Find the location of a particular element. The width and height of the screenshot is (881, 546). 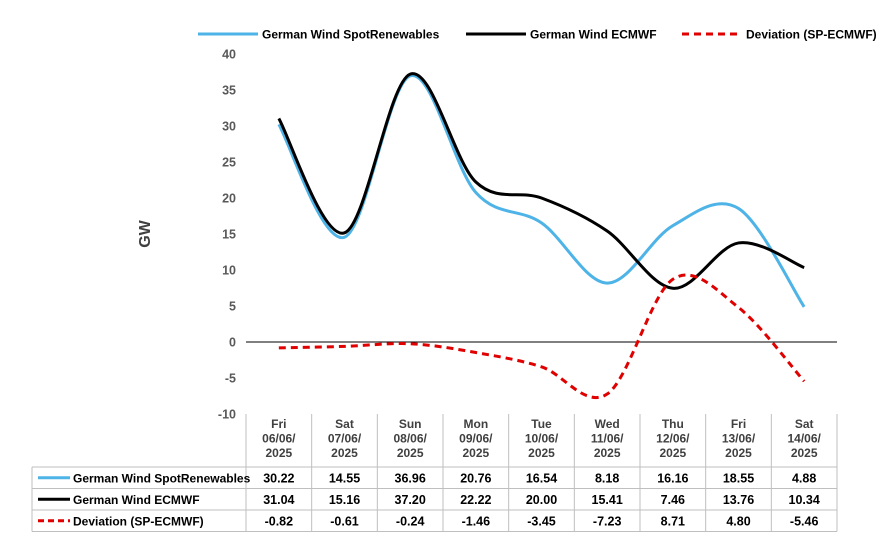

row-label-1: German Wind ECMWF is located at coordinates (136, 500).